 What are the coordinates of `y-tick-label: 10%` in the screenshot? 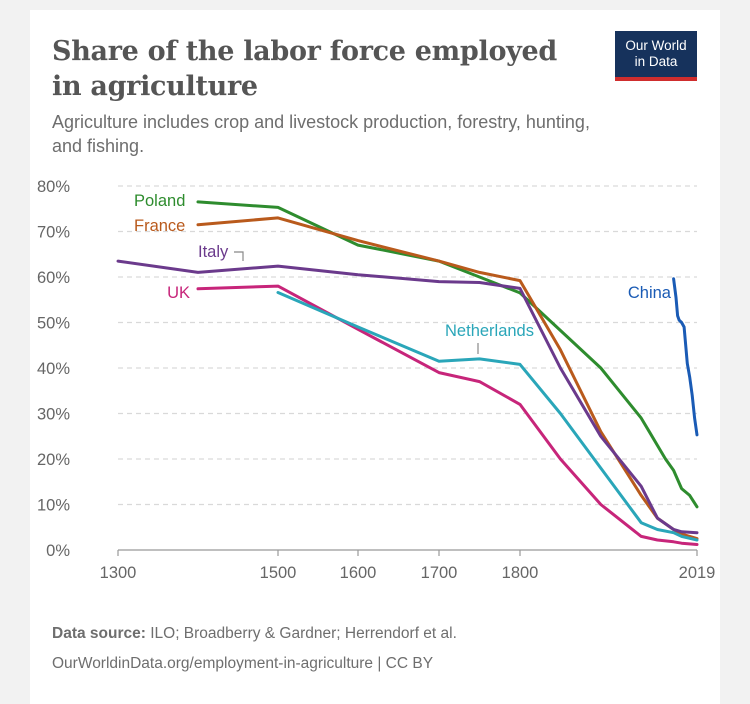 It's located at (53, 506).